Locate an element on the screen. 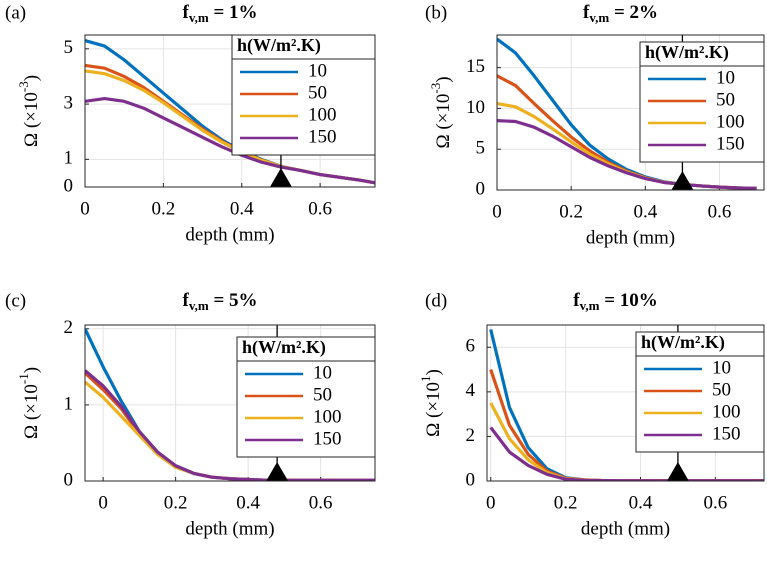 The width and height of the screenshot is (767, 562). title-after: = 5% is located at coordinates (233, 300).